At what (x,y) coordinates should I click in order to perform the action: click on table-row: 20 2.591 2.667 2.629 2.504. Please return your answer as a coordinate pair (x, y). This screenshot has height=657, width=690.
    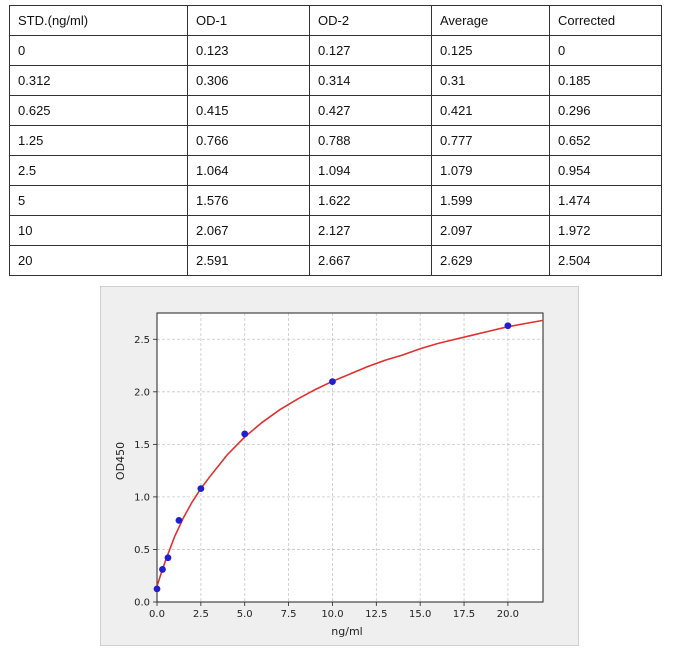
    Looking at the image, I should click on (335, 260).